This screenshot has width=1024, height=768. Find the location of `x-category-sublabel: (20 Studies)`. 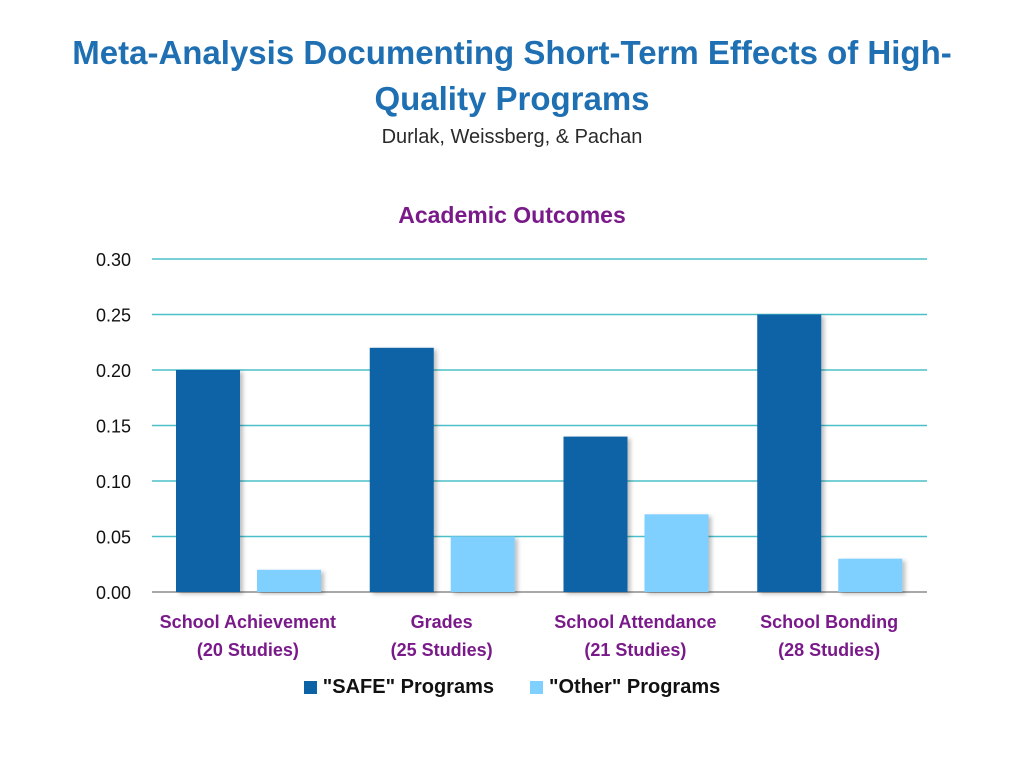

x-category-sublabel: (20 Studies) is located at coordinates (248, 650).